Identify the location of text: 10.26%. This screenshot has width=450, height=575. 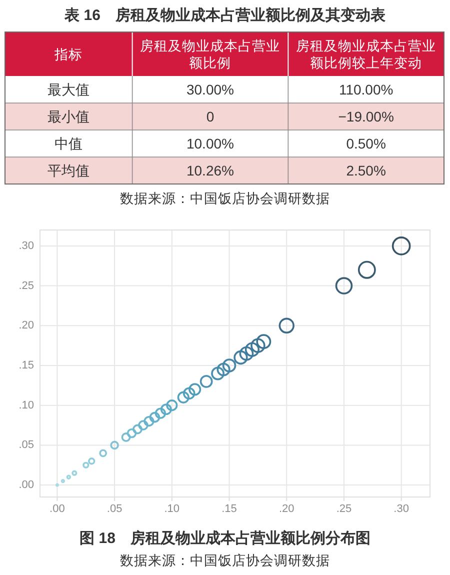
(210, 170).